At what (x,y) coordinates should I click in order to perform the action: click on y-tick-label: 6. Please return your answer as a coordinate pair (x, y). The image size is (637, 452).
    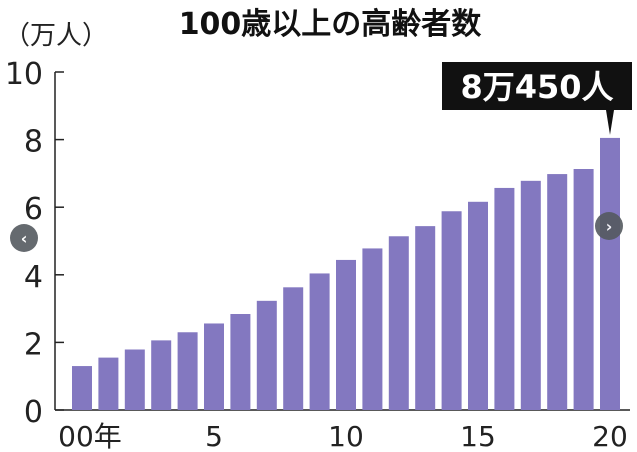
    Looking at the image, I should click on (33, 209).